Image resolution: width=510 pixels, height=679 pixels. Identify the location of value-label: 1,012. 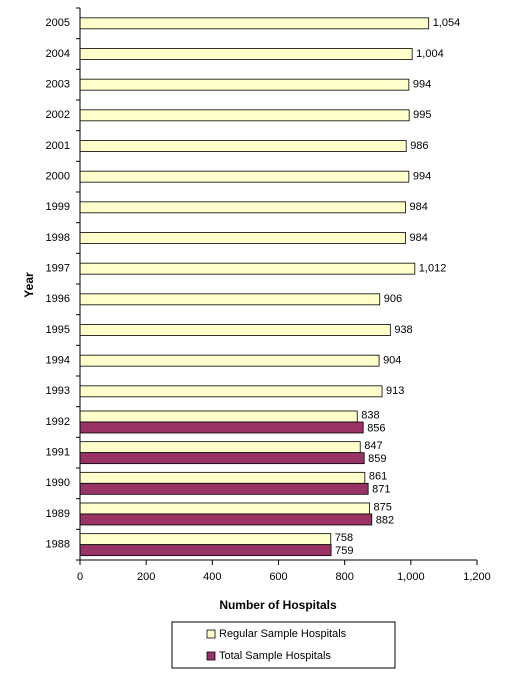
(433, 269).